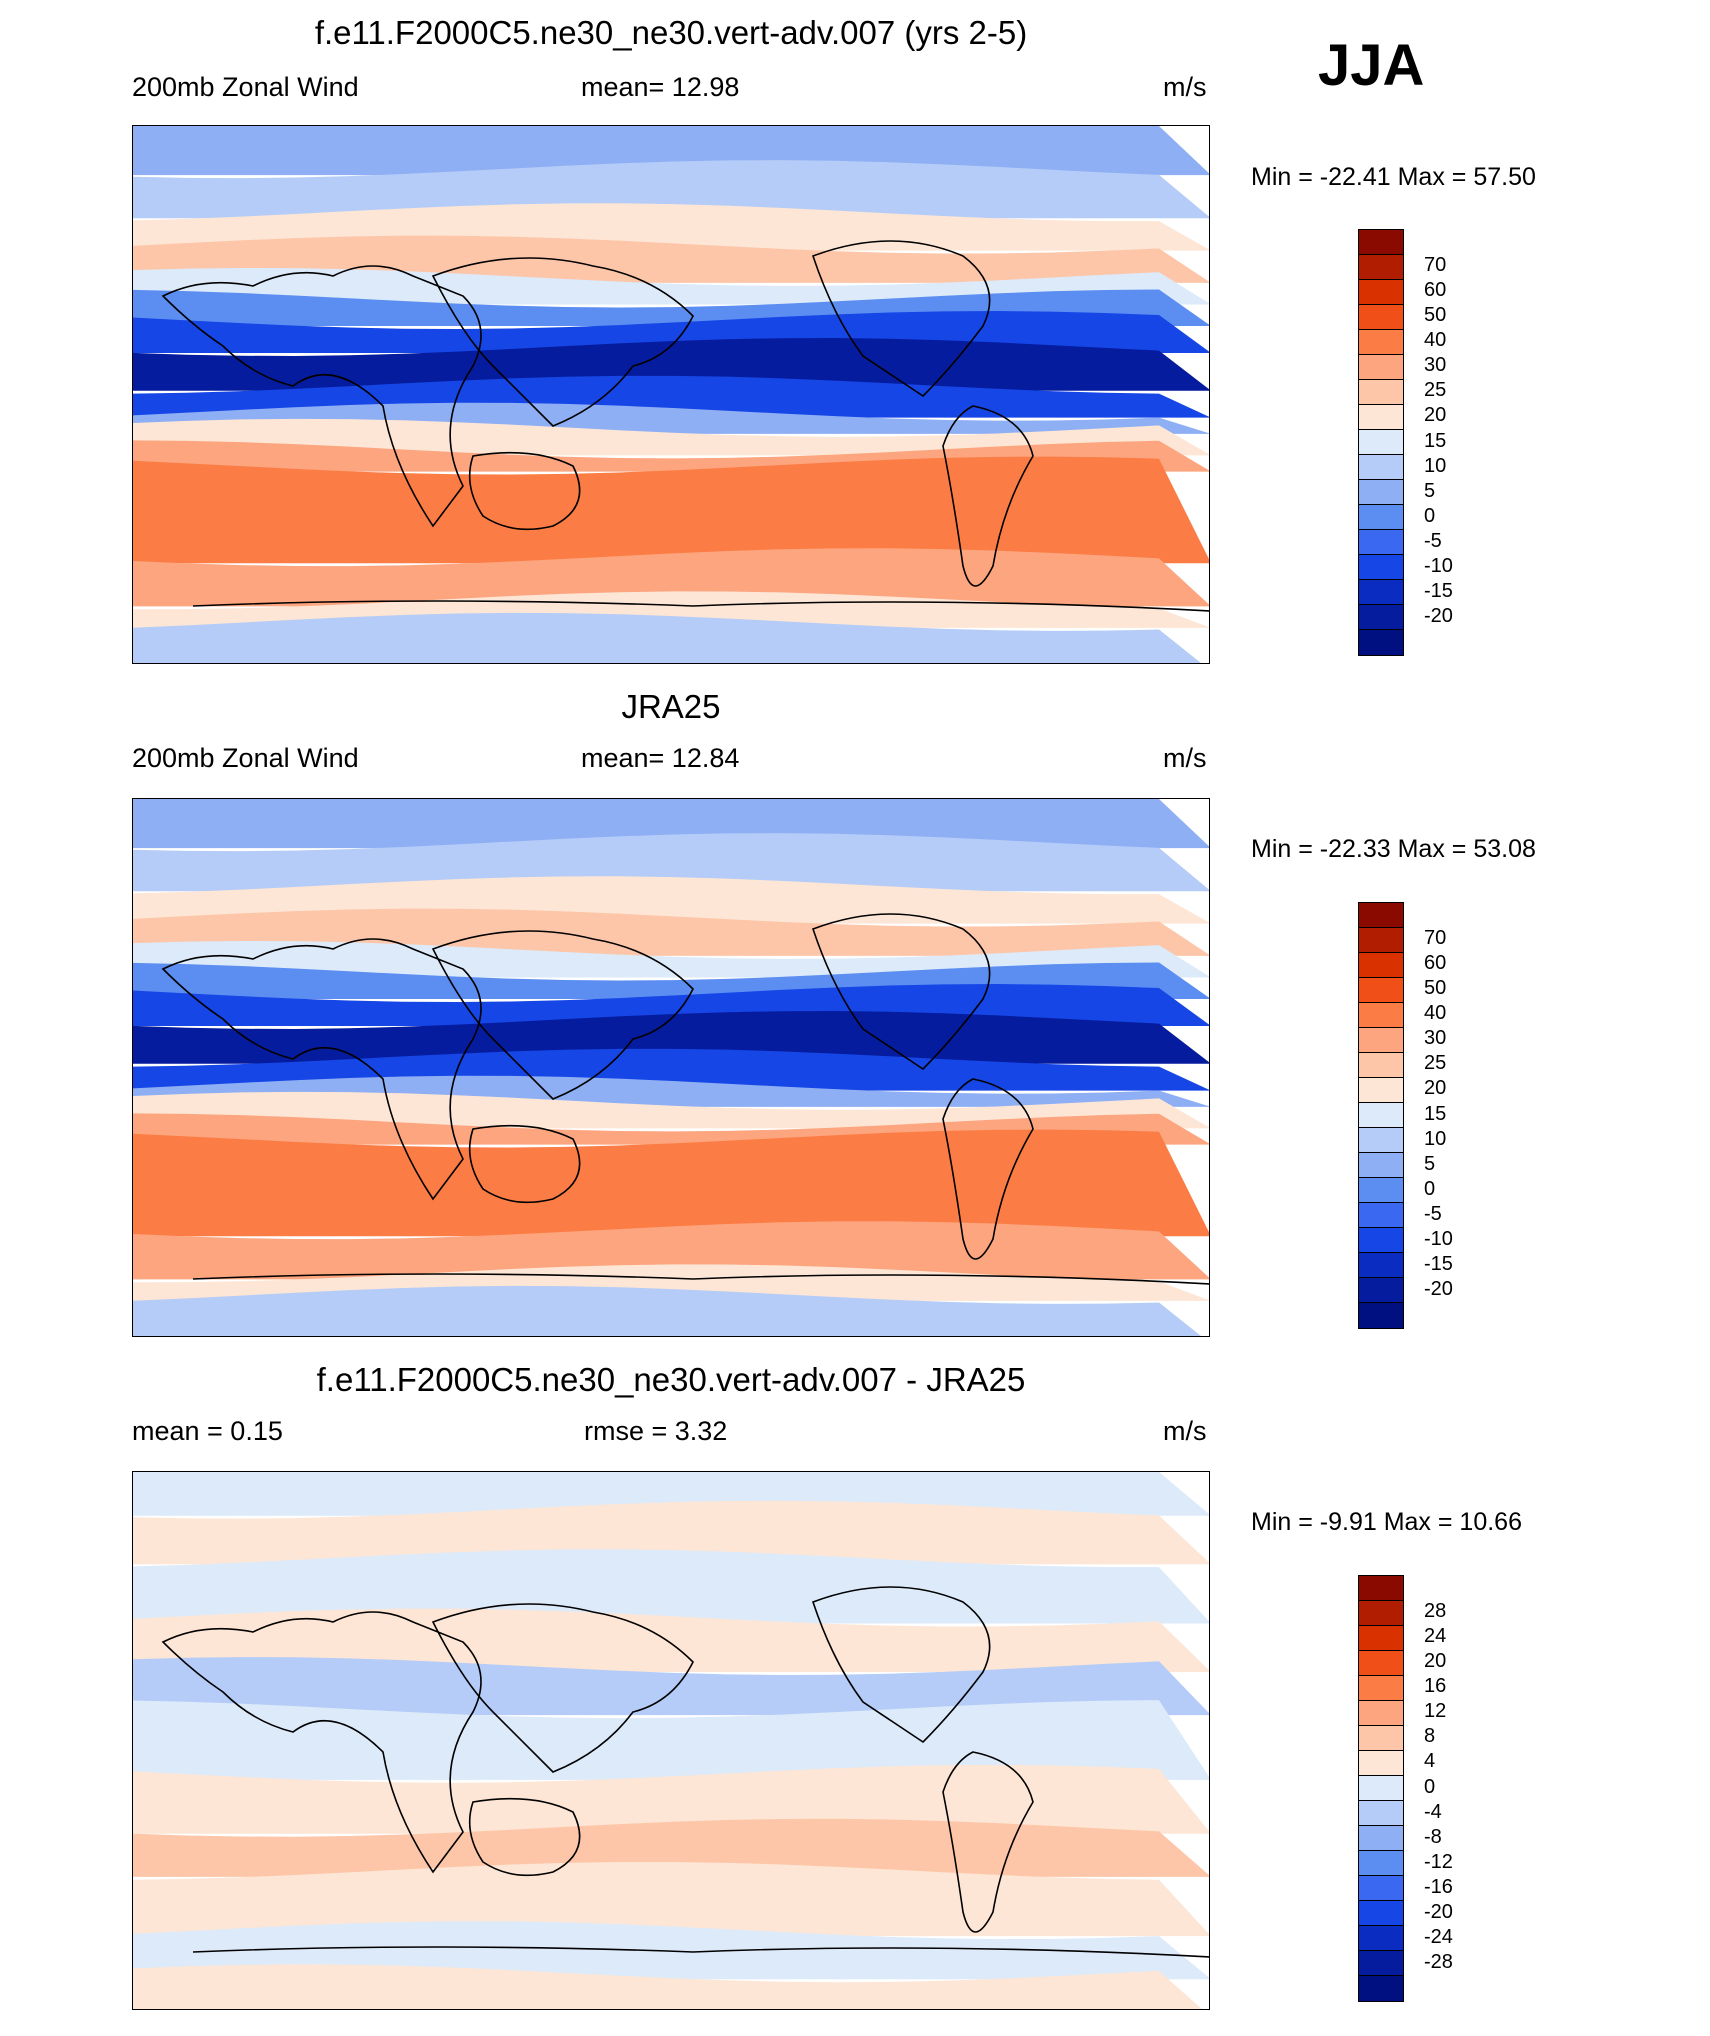 This screenshot has height=2036, width=1710. What do you see at coordinates (1430, 1761) in the screenshot?
I see `colorbar-label: 4` at bounding box center [1430, 1761].